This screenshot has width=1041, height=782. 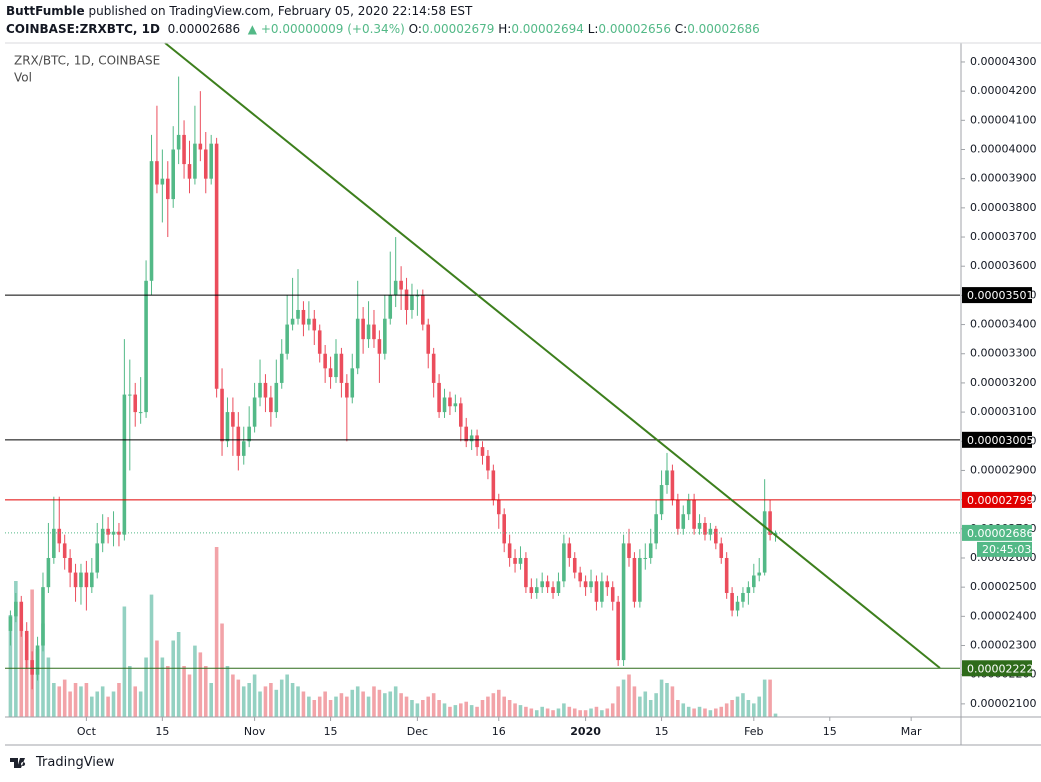 What do you see at coordinates (593, 29) in the screenshot?
I see `l-label: L:` at bounding box center [593, 29].